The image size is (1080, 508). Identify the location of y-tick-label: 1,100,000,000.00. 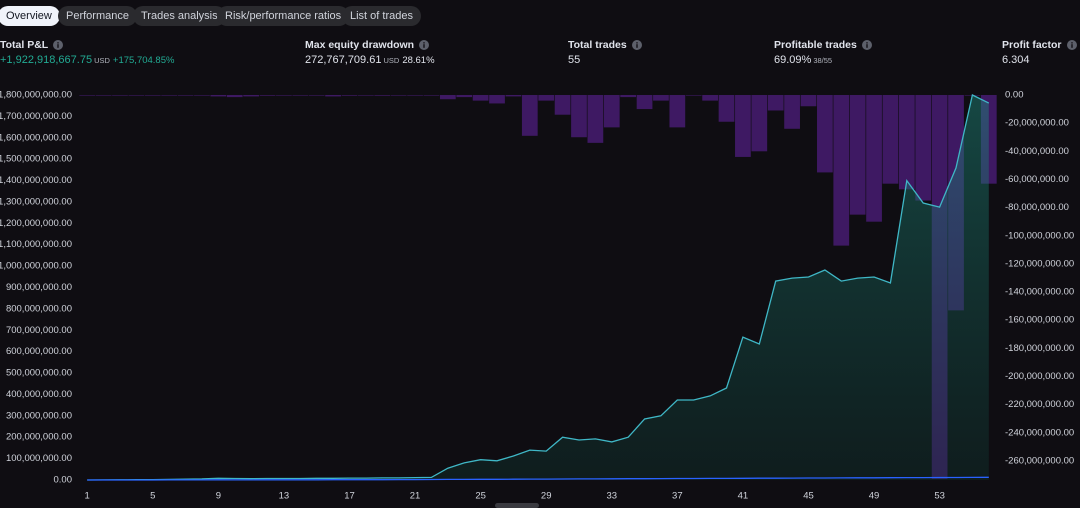
(36, 244).